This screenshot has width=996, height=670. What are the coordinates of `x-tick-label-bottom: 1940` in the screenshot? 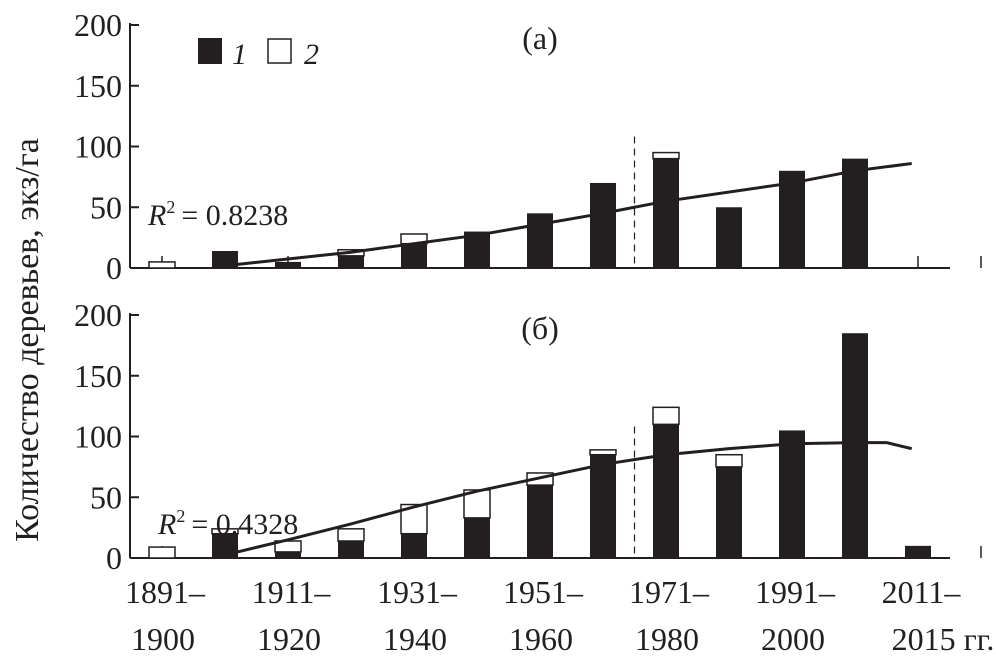 It's located at (415, 639).